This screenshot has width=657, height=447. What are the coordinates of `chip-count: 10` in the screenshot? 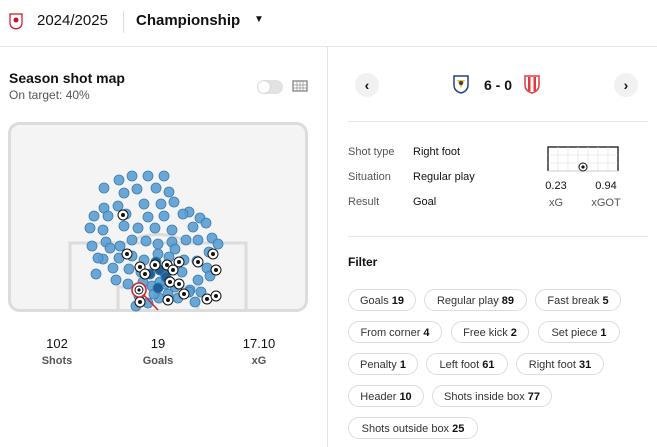 It's located at (405, 397).